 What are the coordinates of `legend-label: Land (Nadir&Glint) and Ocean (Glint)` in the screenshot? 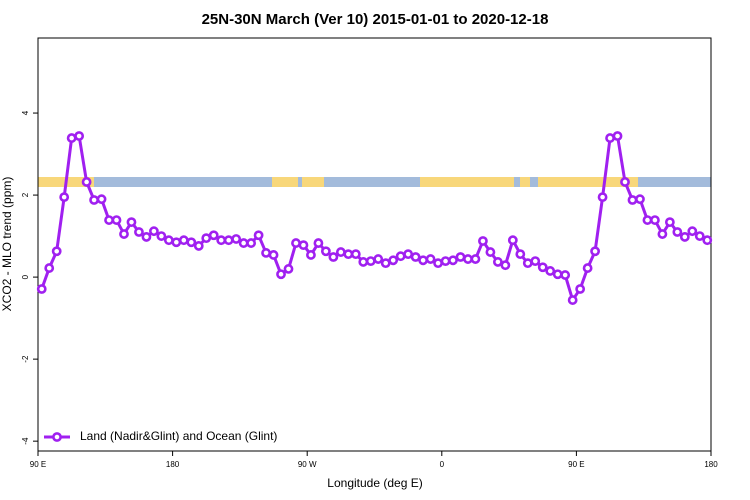 It's located at (178, 436).